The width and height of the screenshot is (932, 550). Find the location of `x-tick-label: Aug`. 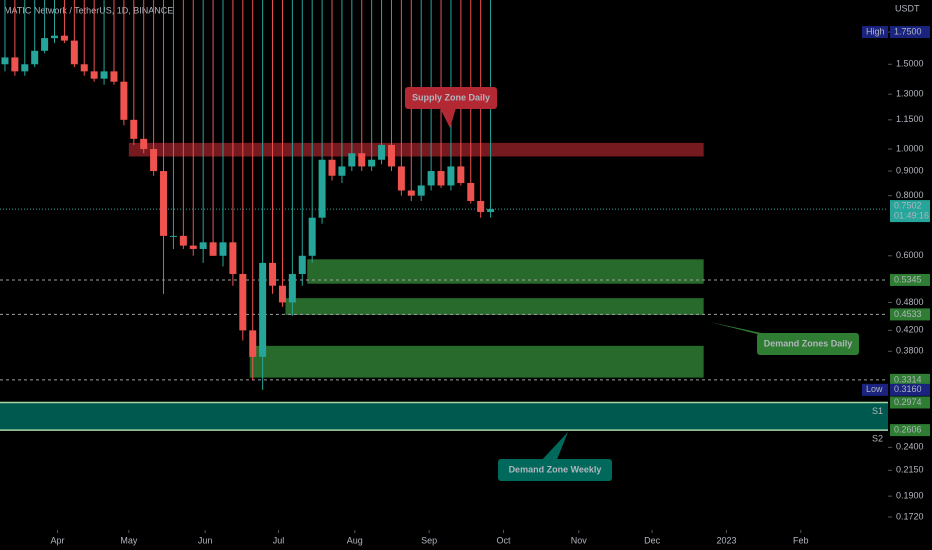

x-tick-label: Aug is located at coordinates (355, 540).